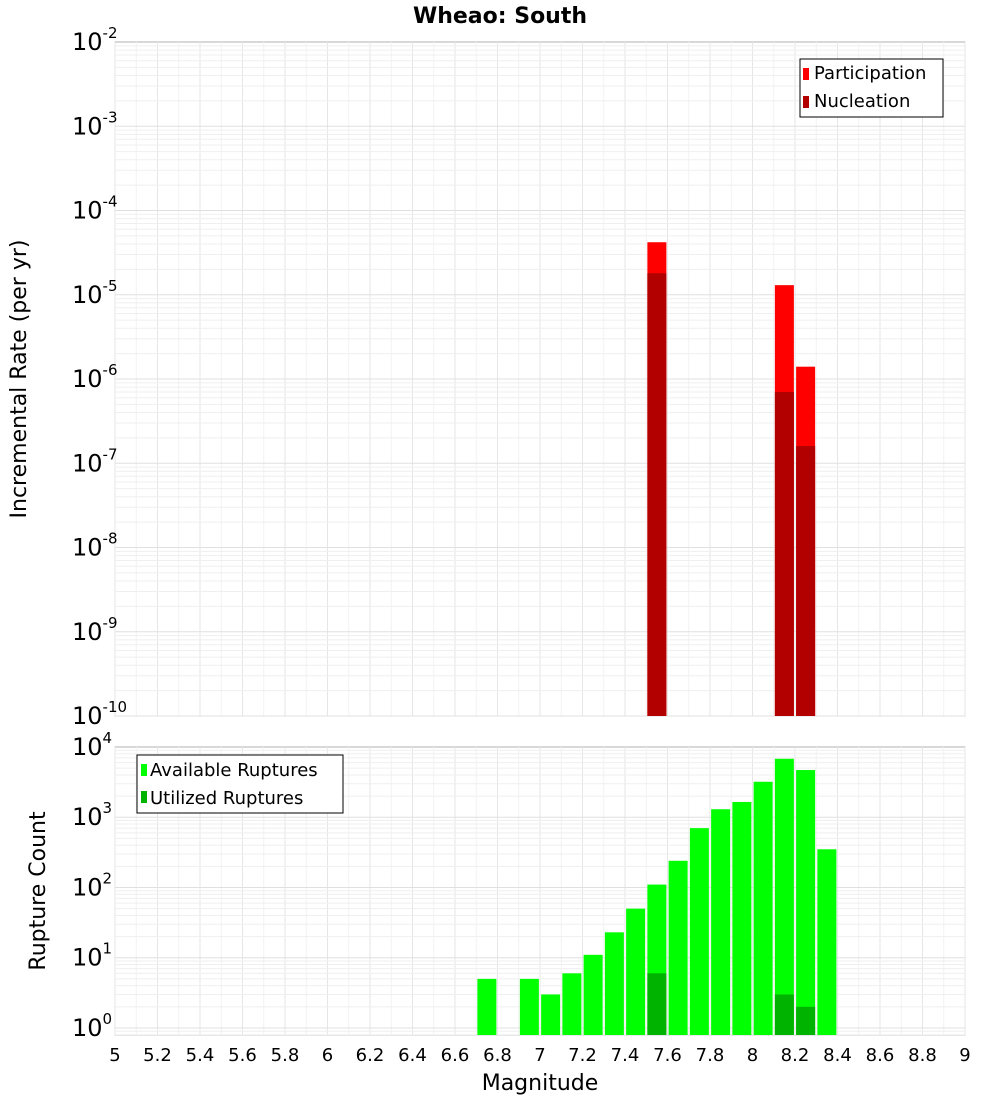 This screenshot has width=1000, height=1100. I want to click on x-tick-label: 5.6, so click(242, 1055).